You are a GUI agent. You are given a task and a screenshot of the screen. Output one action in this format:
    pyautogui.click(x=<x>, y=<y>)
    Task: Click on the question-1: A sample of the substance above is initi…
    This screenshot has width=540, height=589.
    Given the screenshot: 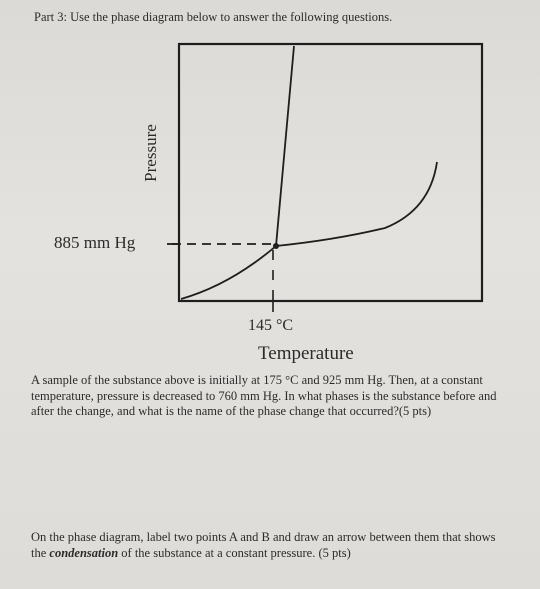 What is the action you would take?
    pyautogui.click(x=264, y=395)
    